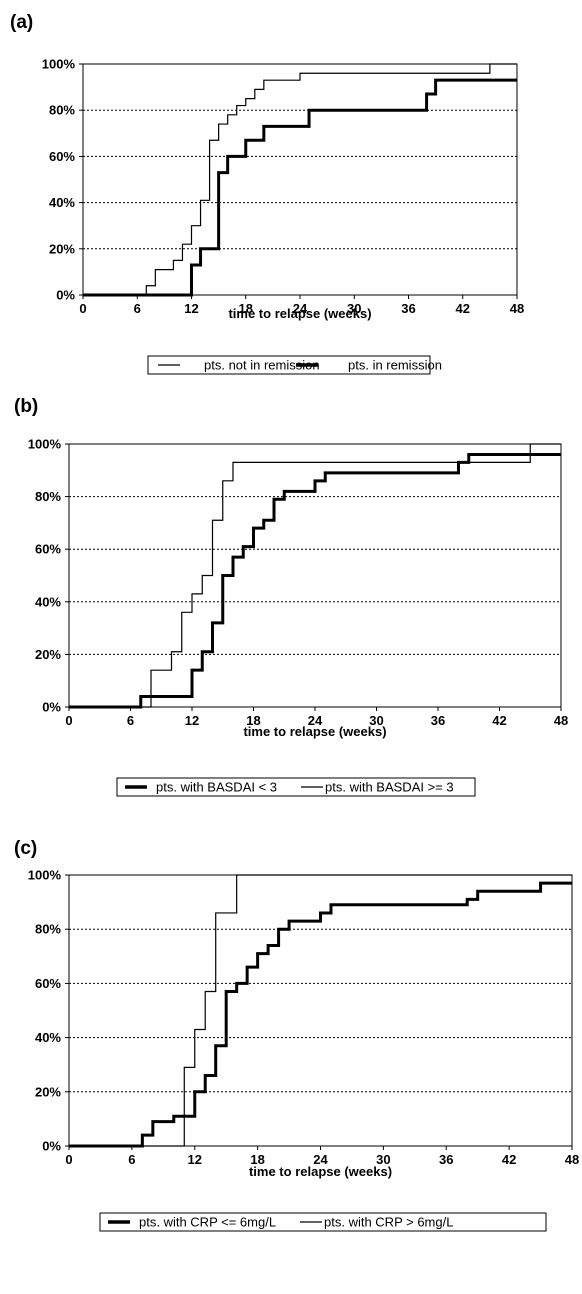  I want to click on legend-entry: pts. in remission, so click(395, 365).